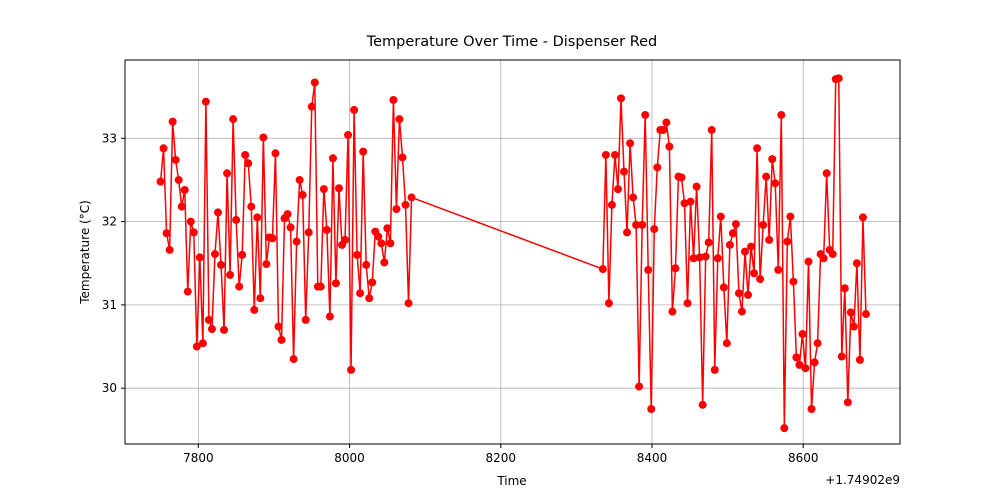  Describe the element at coordinates (501, 458) in the screenshot. I see `x-tick-label: 8200` at that location.